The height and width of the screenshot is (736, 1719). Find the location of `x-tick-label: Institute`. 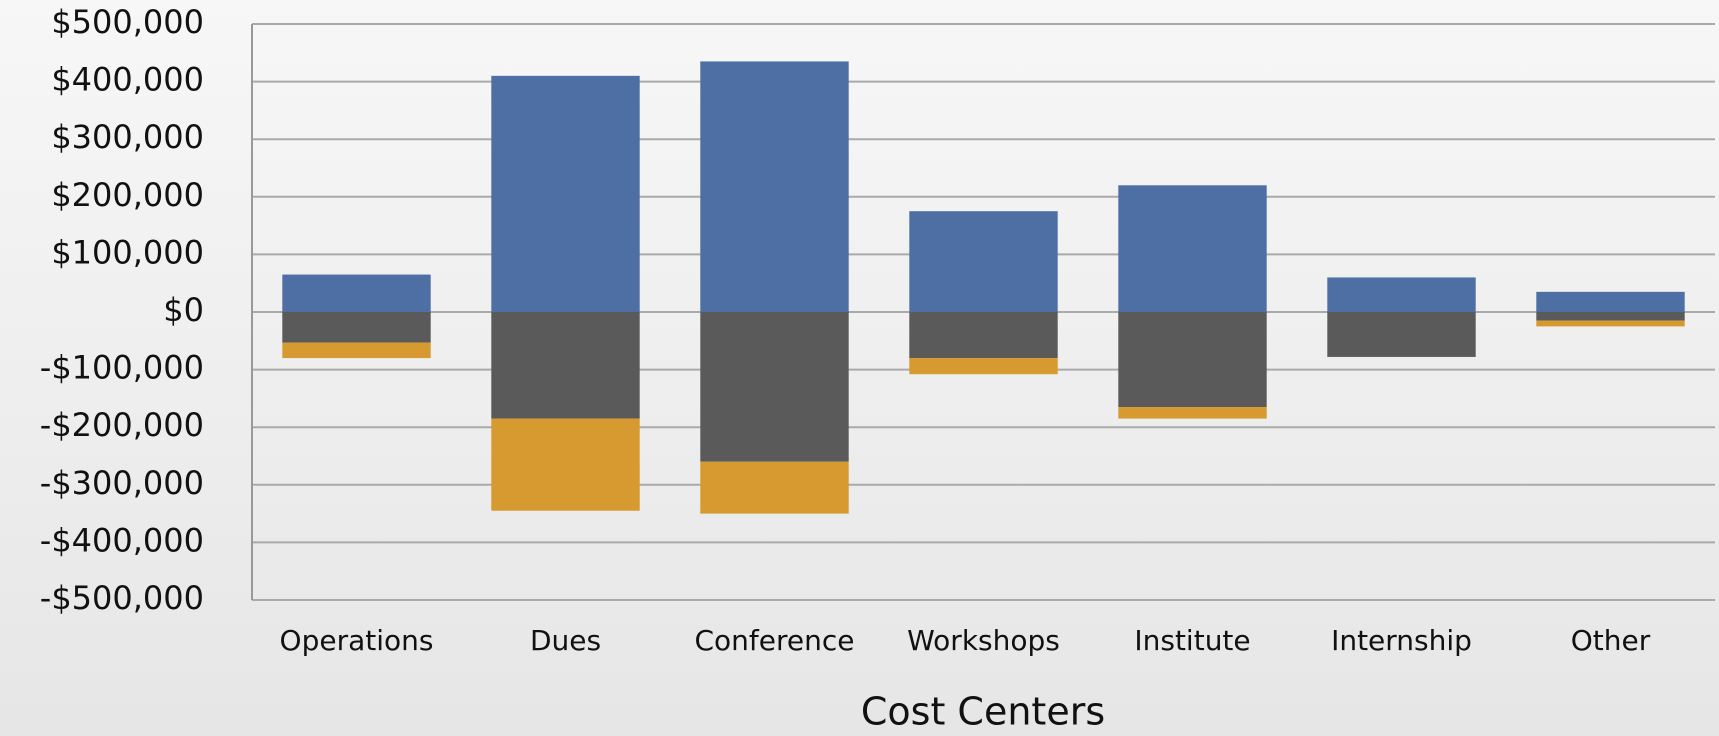

x-tick-label: Institute is located at coordinates (1192, 640).